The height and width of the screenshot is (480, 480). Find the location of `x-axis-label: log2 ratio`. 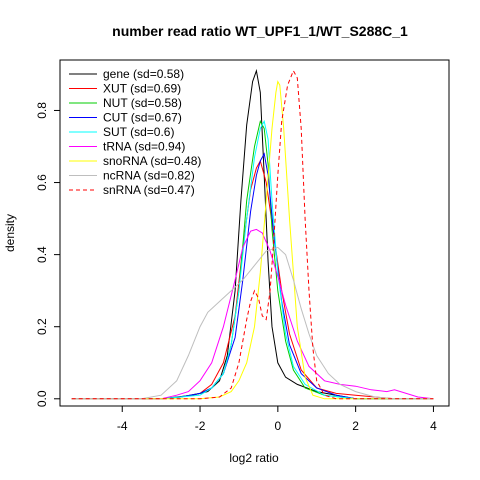

x-axis-label: log2 ratio is located at coordinates (254, 458).